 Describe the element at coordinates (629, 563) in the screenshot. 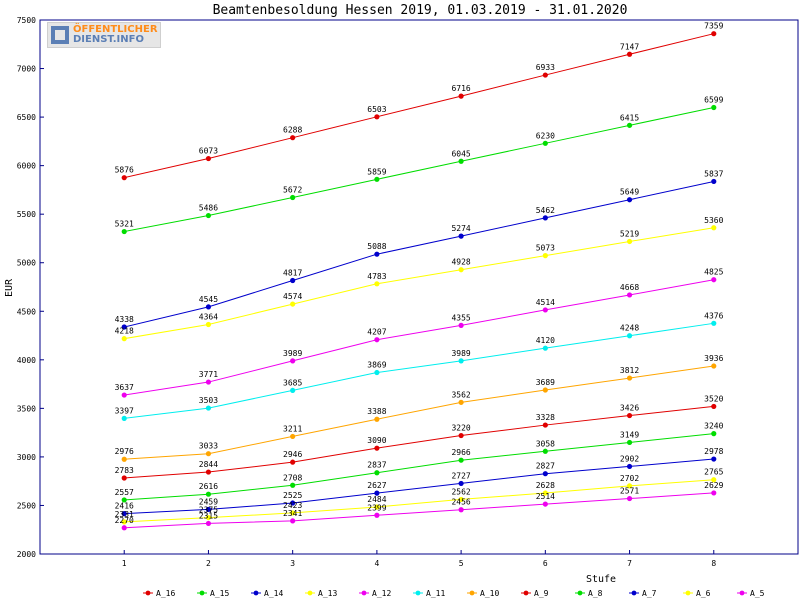

I see `x-tick-label: 7` at that location.